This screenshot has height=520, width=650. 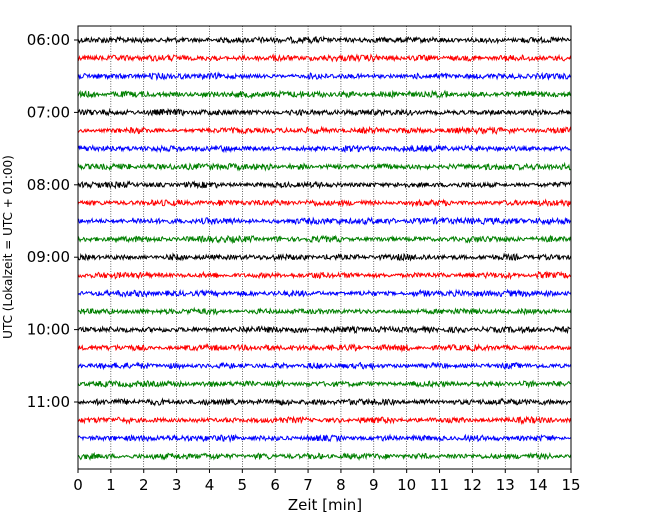 I want to click on x-axis-ticks: 0 1 2 3 4 5 6 7 8 9 10 11 12 13 14 15, so click(x=327, y=481).